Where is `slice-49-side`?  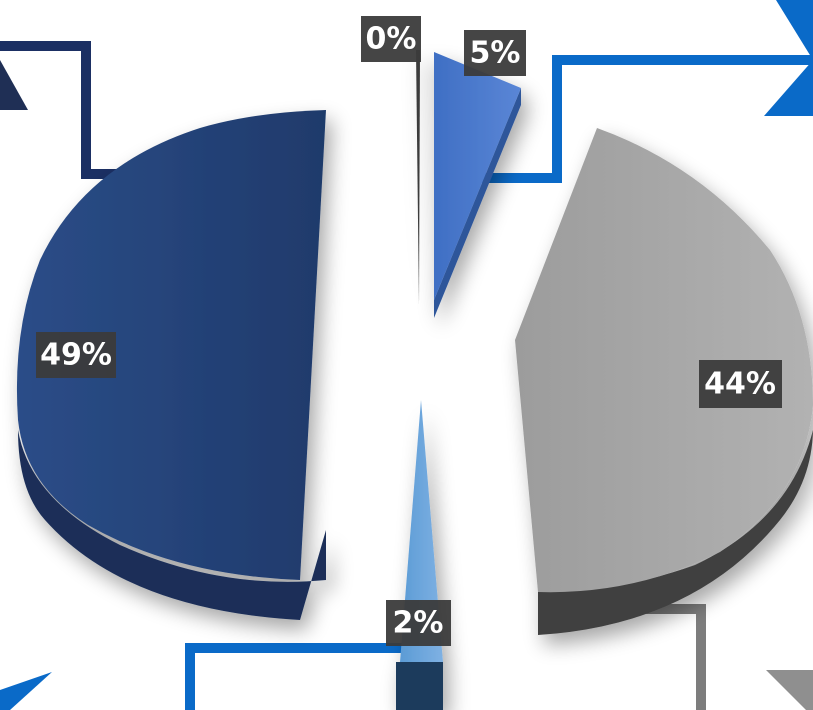 slice-49-side is located at coordinates (172, 525).